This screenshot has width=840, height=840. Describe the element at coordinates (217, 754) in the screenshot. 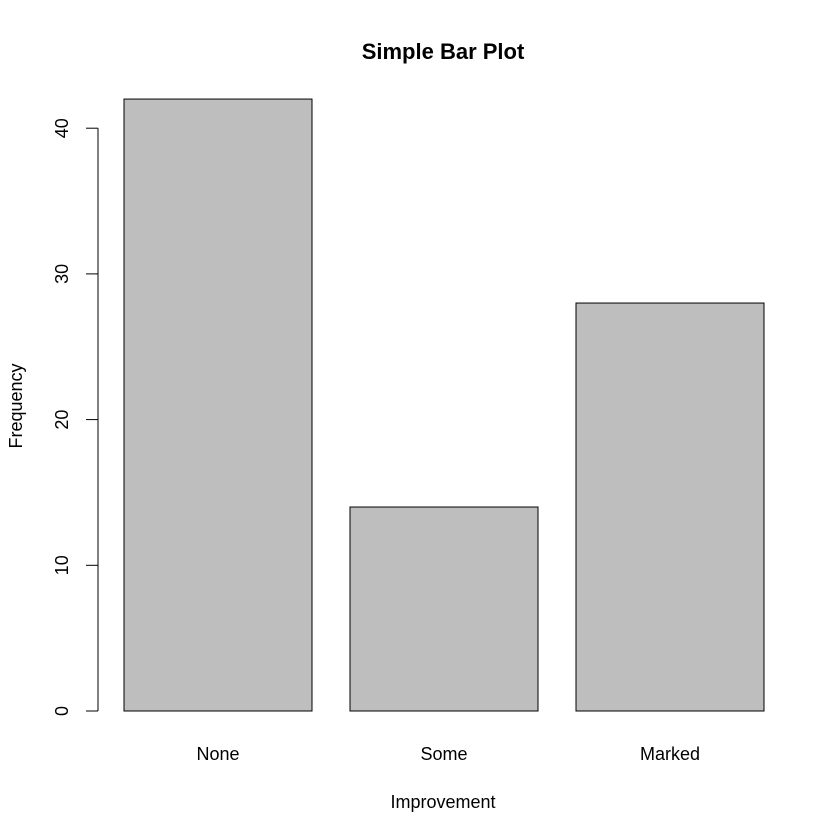

I see `x-tick-label-none: None` at that location.